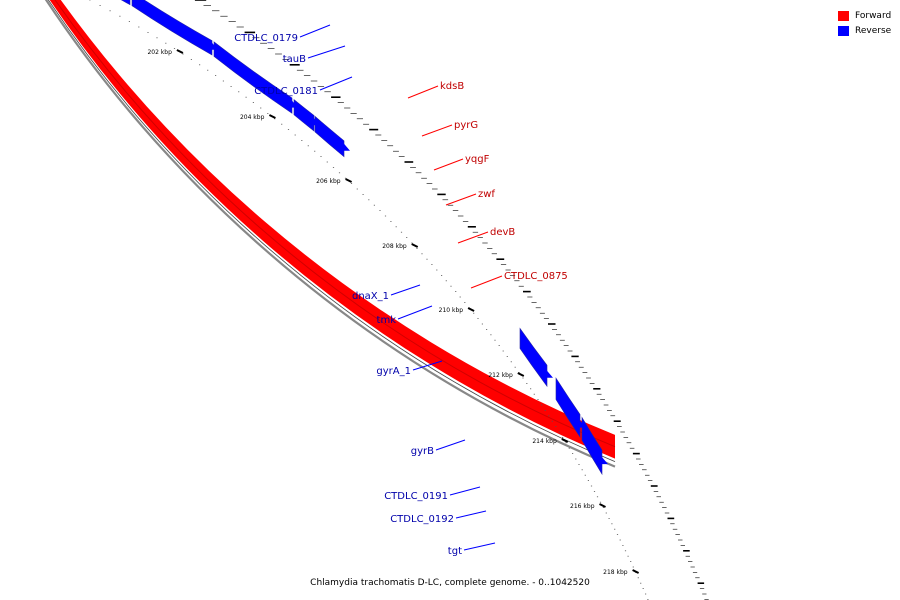  Describe the element at coordinates (843, 30) in the screenshot. I see `reverse-swatch` at that location.